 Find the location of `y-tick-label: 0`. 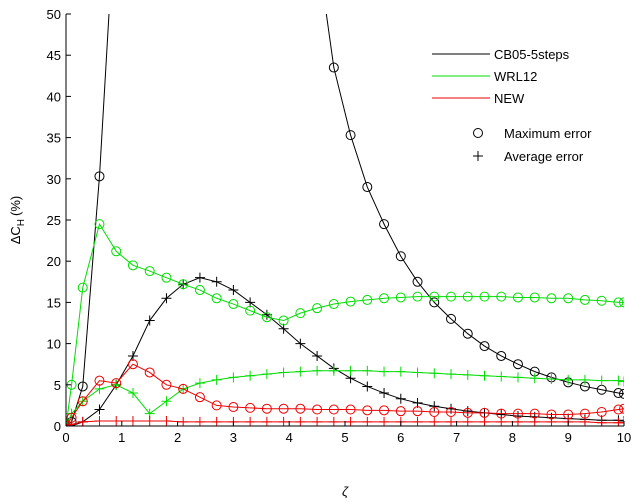

y-tick-label: 0 is located at coordinates (57, 426).